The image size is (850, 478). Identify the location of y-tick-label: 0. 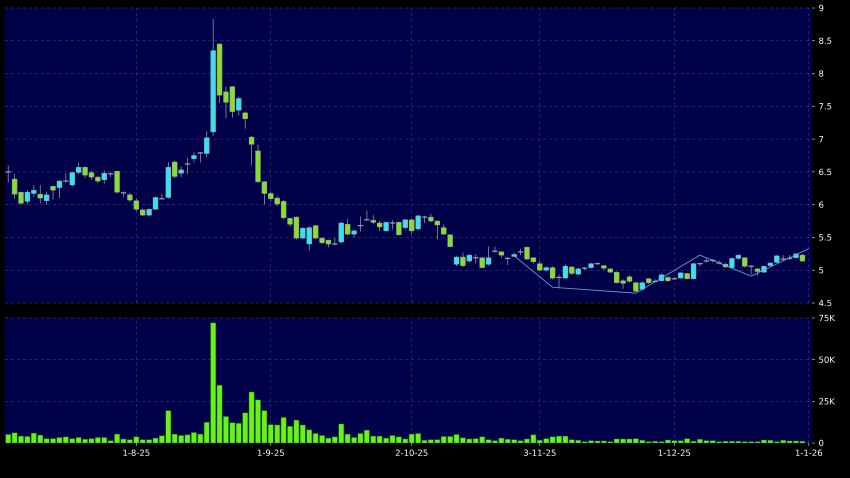
(821, 443).